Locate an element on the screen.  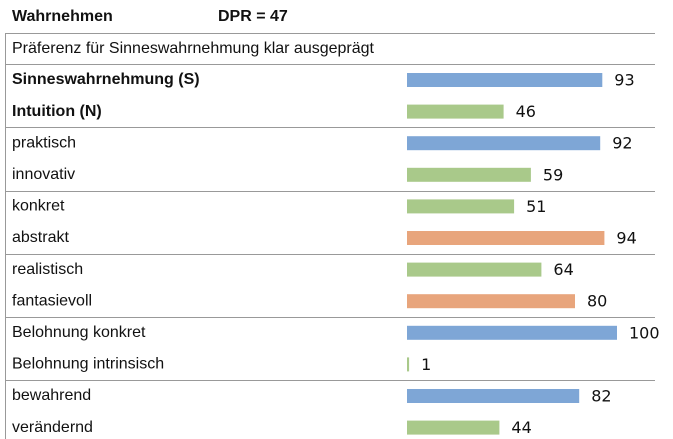
value-label: 80 is located at coordinates (597, 301).